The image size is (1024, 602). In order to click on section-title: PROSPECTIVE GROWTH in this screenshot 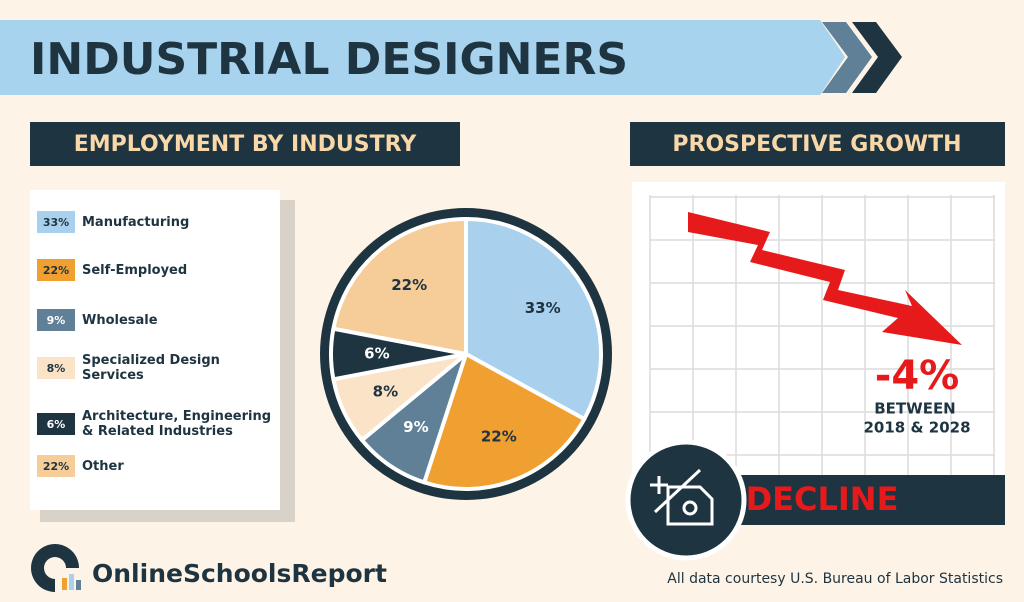, I will do `click(816, 144)`.